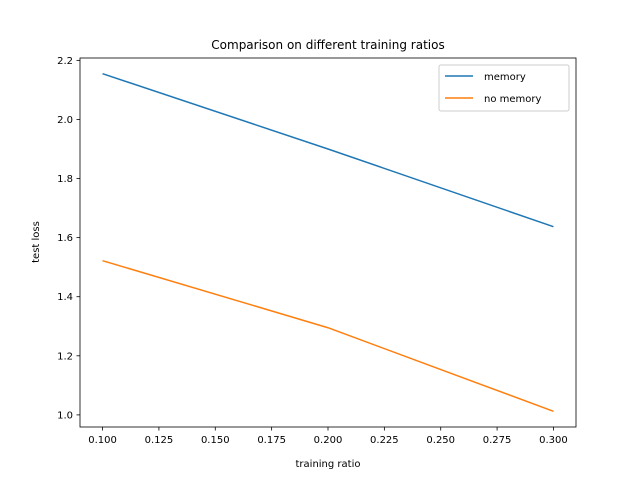  I want to click on x-axis-label: training ratio, so click(328, 464).